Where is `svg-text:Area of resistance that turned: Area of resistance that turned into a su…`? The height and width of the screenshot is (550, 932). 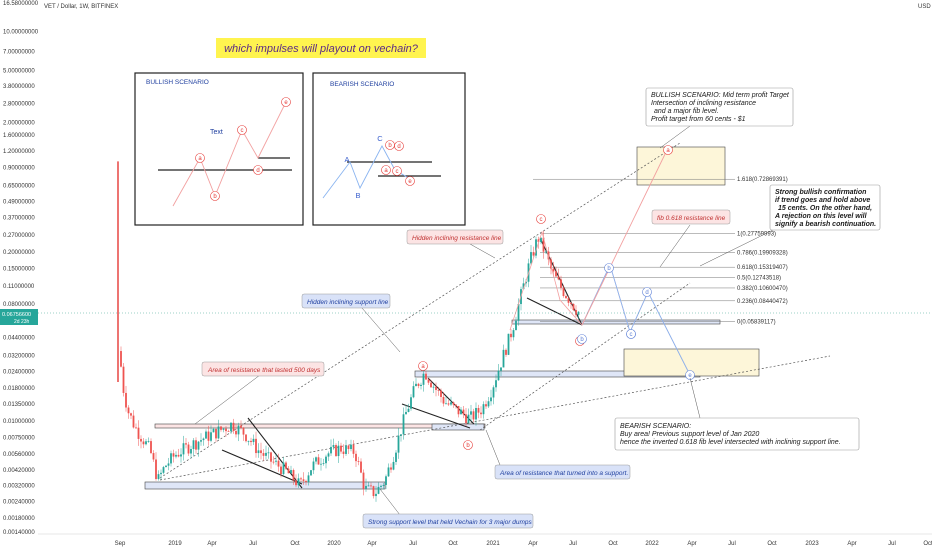 svg-text:Area of resistance that turned: Area of resistance that turned into a su… is located at coordinates (563, 473).